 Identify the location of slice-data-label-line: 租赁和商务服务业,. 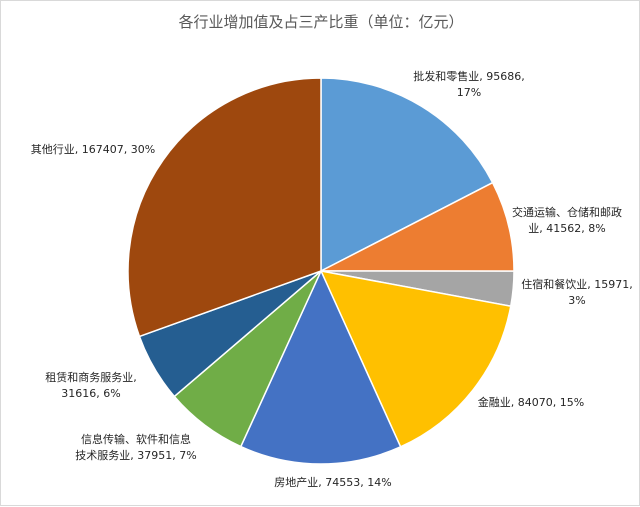
(91, 377).